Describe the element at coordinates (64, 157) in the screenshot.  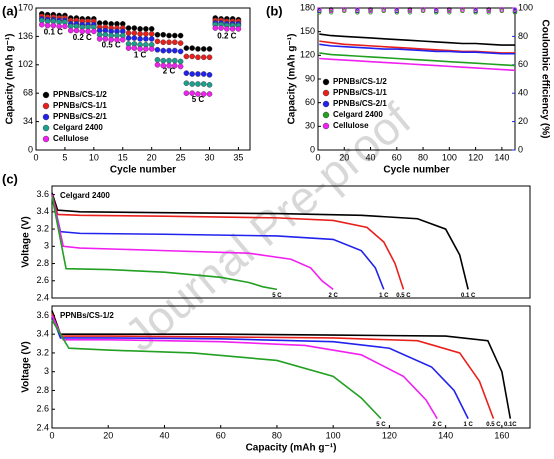
I see `x-tick-label: 5` at that location.